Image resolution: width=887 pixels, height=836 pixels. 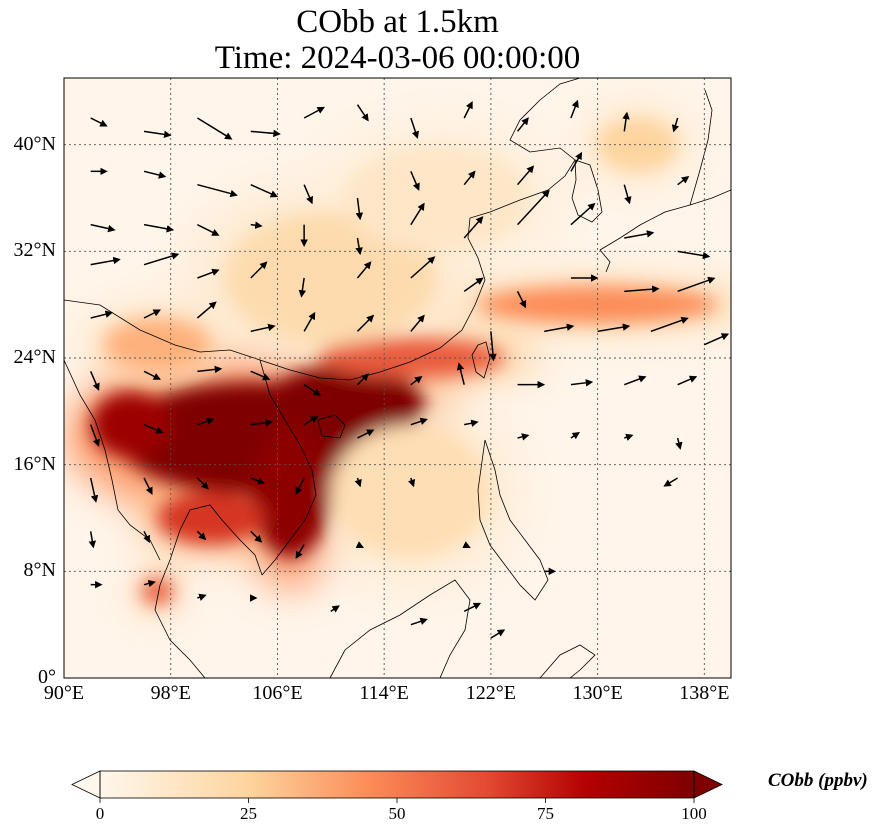 What do you see at coordinates (637, 145) in the screenshot?
I see `plume-japan-streak` at bounding box center [637, 145].